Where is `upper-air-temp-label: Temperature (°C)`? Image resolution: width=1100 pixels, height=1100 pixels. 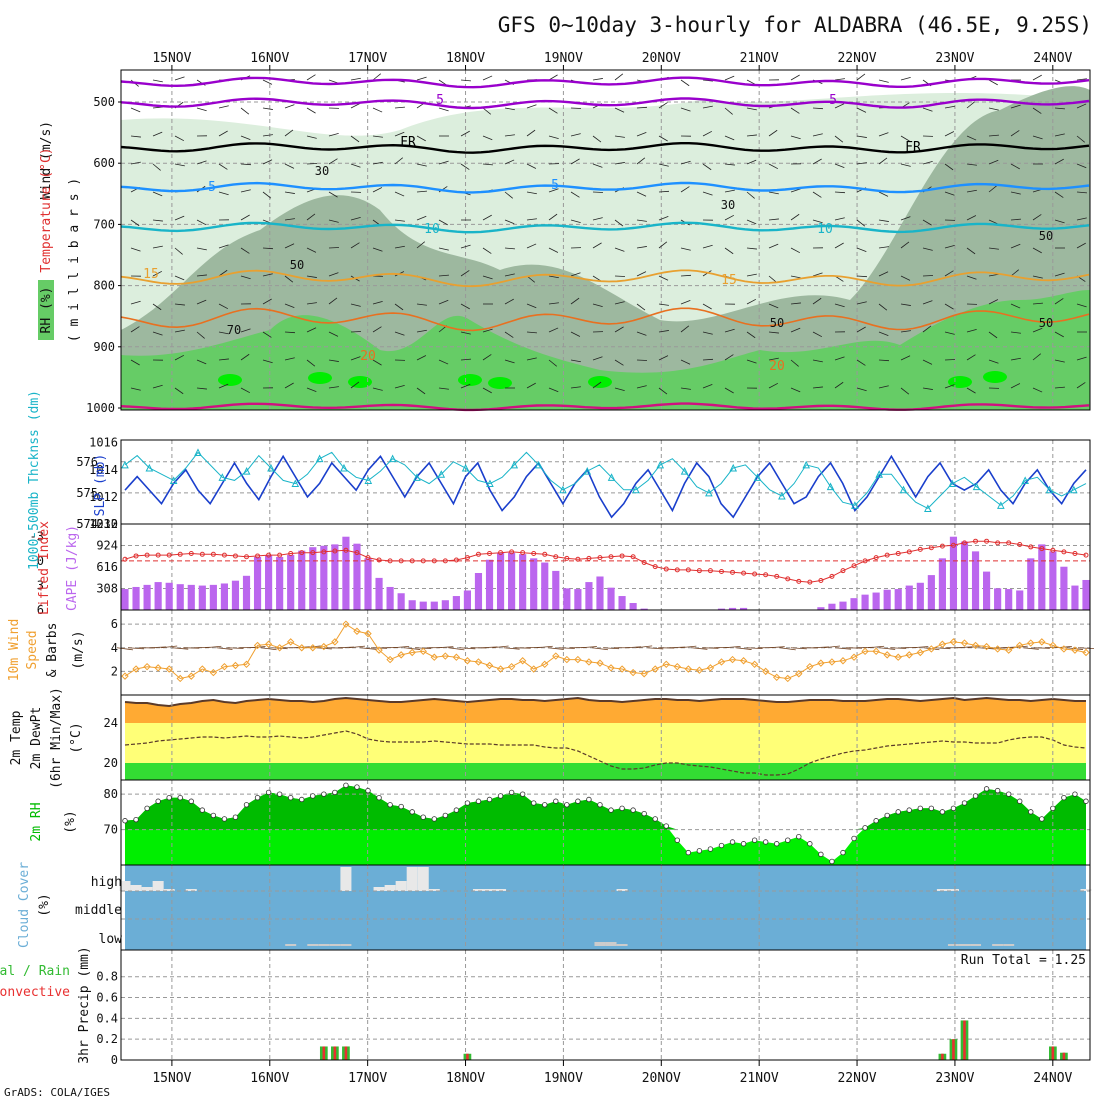
upper-air-temp-label: Temperature (°C) is located at coordinates (46, 209).